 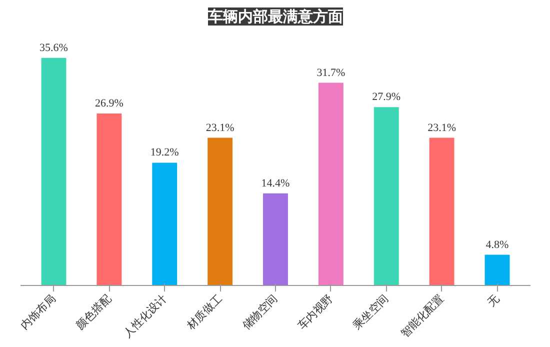 What do you see at coordinates (275, 183) in the screenshot?
I see `data-label: 14.4%` at bounding box center [275, 183].